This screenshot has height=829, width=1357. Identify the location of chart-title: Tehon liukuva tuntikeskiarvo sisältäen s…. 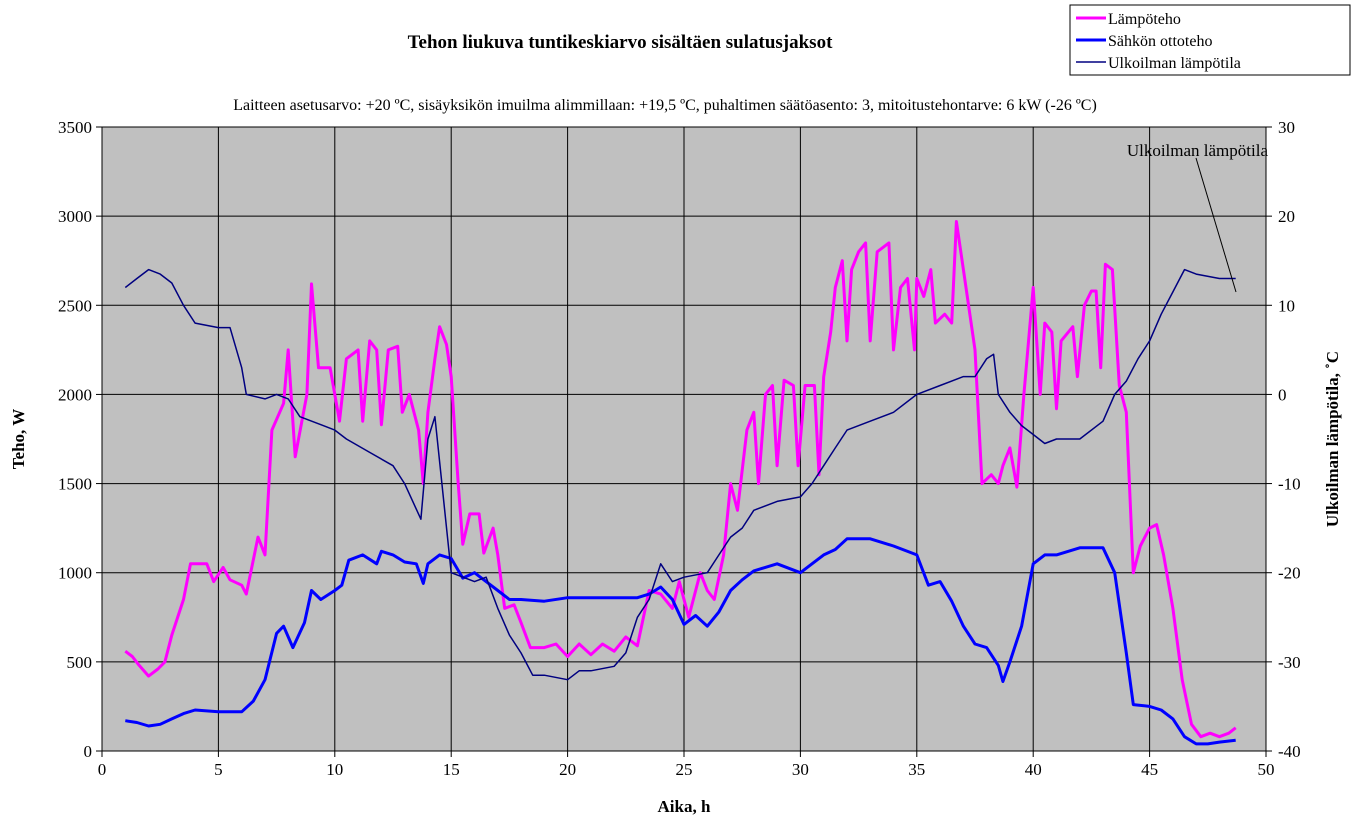
(620, 42).